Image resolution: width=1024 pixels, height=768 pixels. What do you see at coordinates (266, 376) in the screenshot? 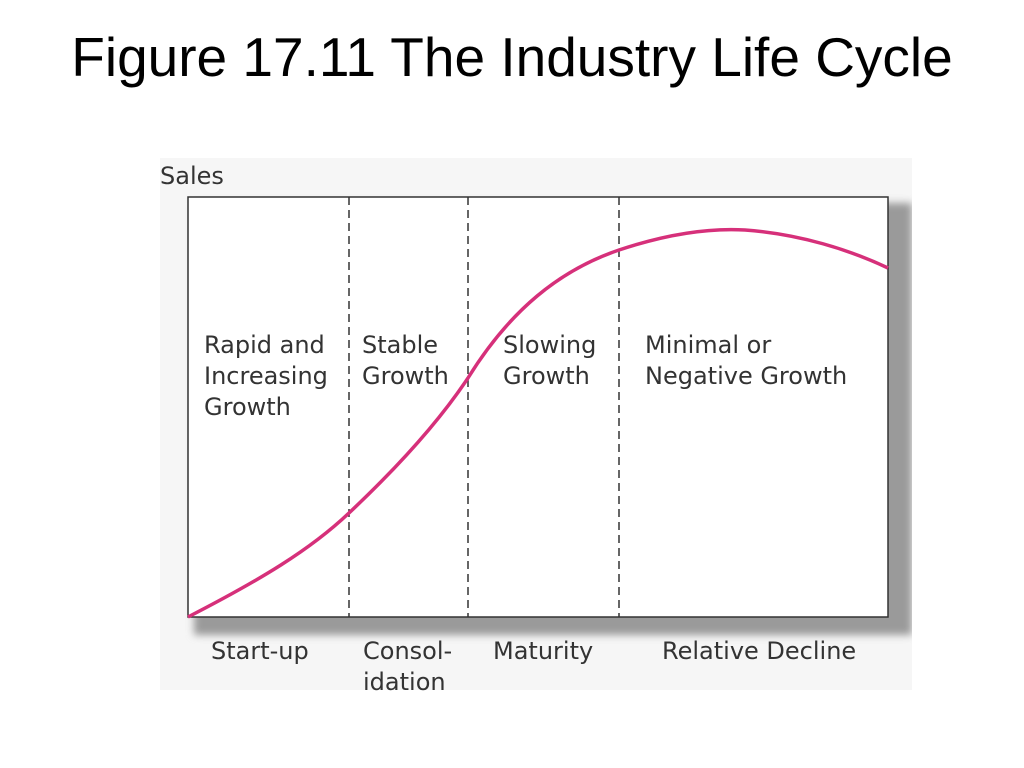
I see `stage-description: Increasing` at bounding box center [266, 376].